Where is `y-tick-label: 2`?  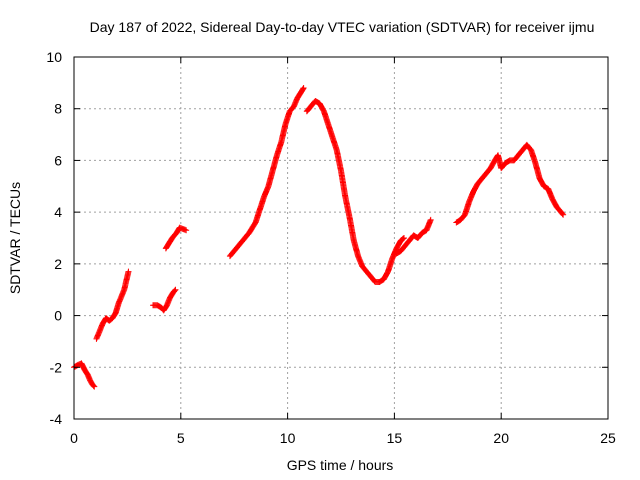
y-tick-label: 2 is located at coordinates (58, 264).